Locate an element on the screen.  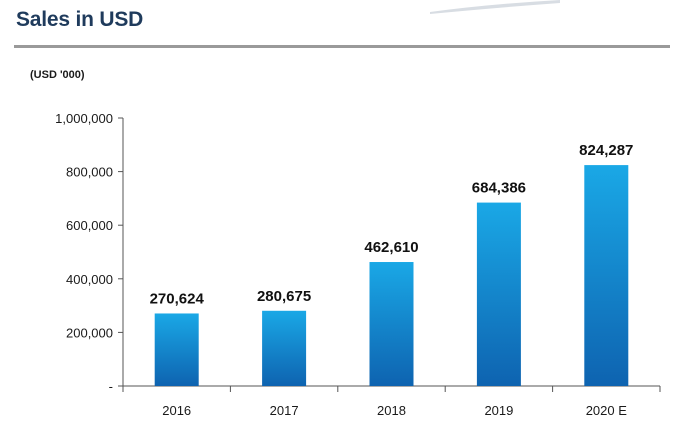
y-tick-label: 400,000 is located at coordinates (89, 279).